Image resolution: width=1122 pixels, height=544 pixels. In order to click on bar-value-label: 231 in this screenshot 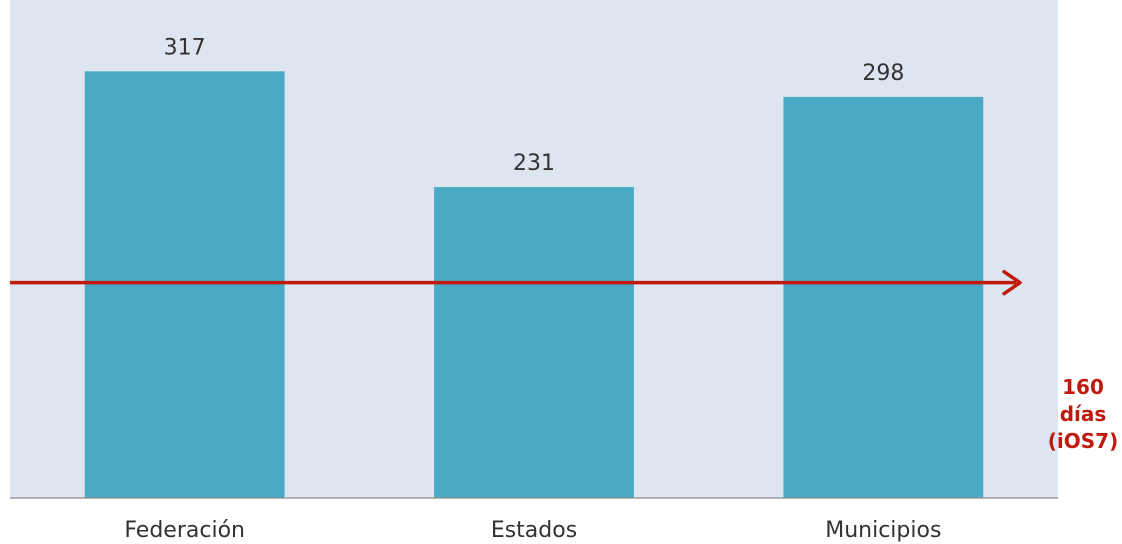, I will do `click(534, 163)`.